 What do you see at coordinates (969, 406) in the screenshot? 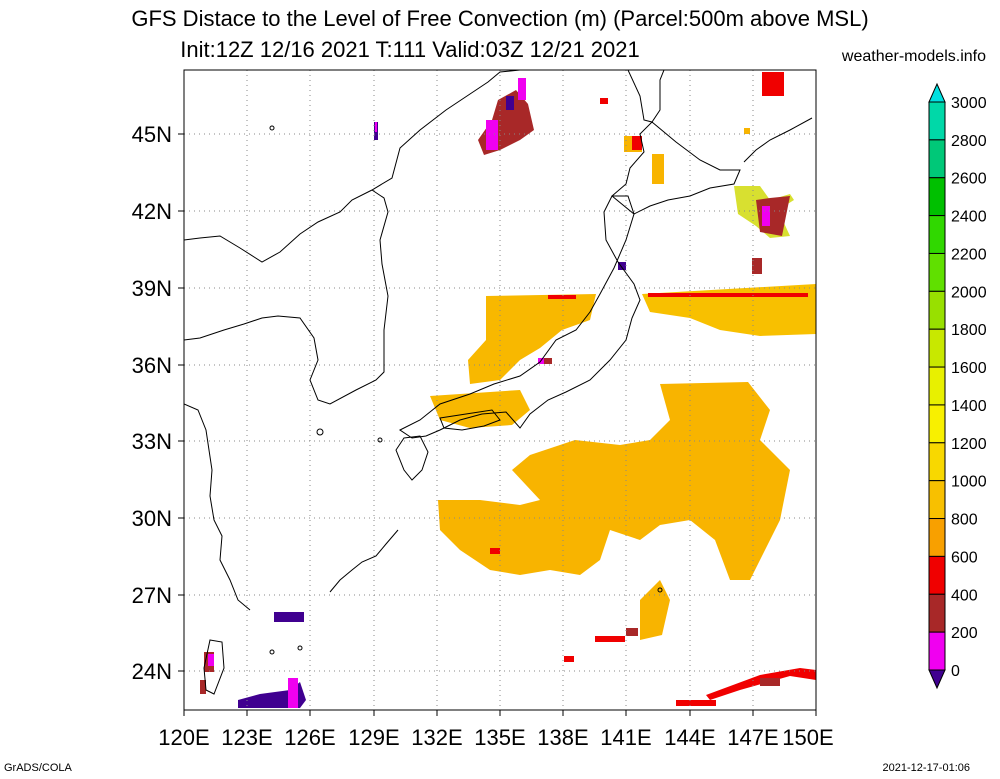
I see `colorbar-label: 1400` at bounding box center [969, 406].